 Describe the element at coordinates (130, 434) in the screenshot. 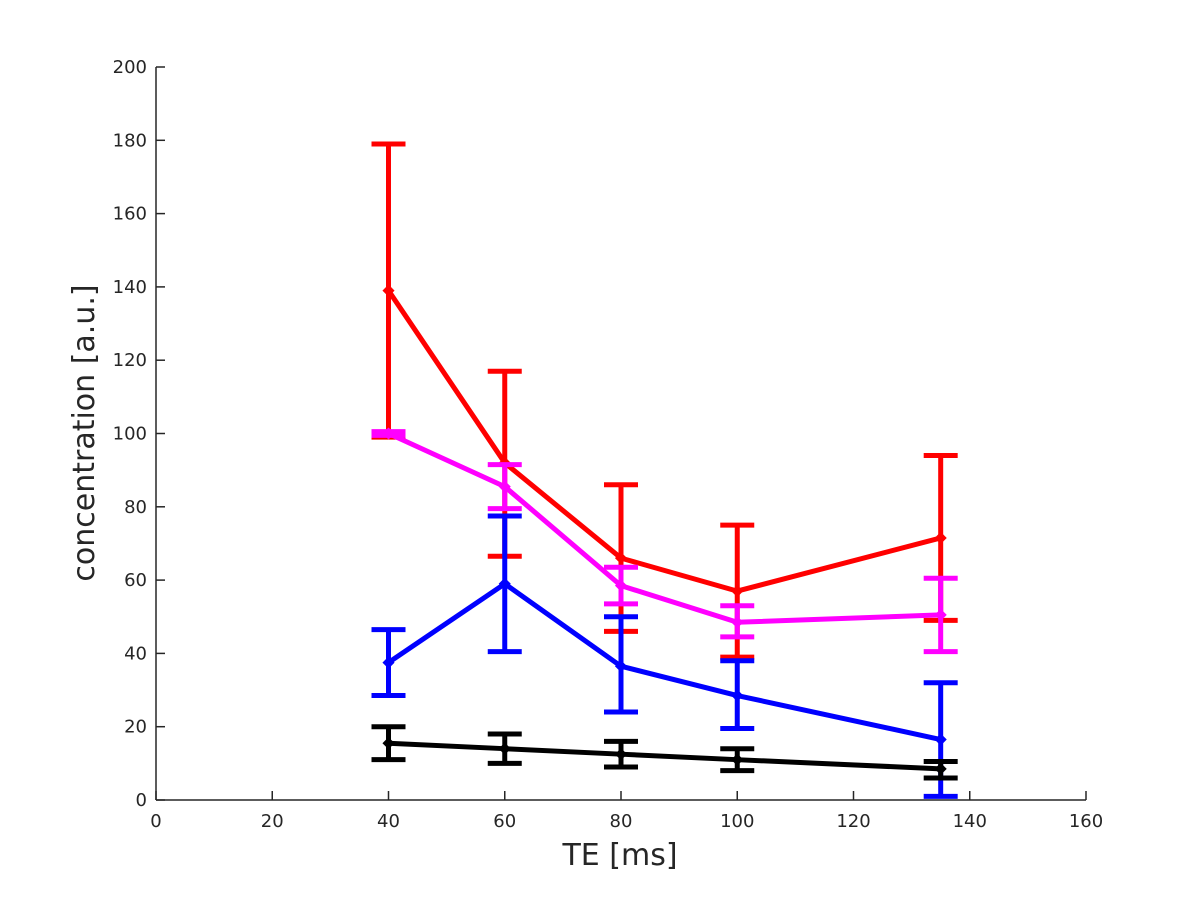

I see `y-tick-label: 100` at that location.